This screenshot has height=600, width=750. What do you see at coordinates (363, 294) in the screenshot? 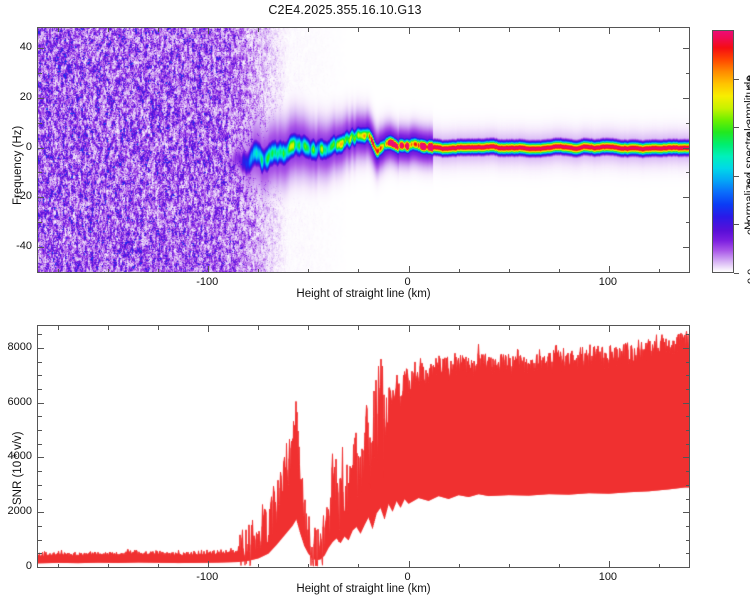
I see `spectrogram-xlabel: Height of straight line (km)` at bounding box center [363, 294].